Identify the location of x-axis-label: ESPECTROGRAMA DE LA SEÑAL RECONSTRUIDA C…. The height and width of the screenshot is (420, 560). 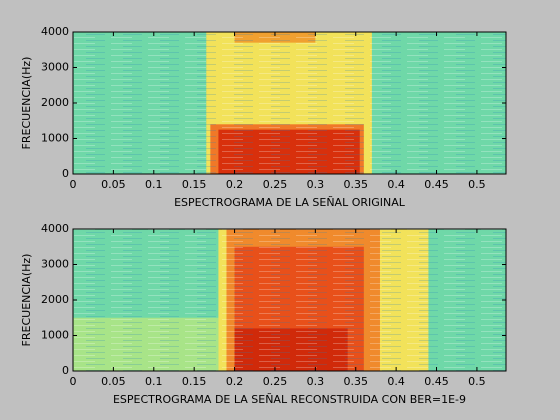
(289, 399).